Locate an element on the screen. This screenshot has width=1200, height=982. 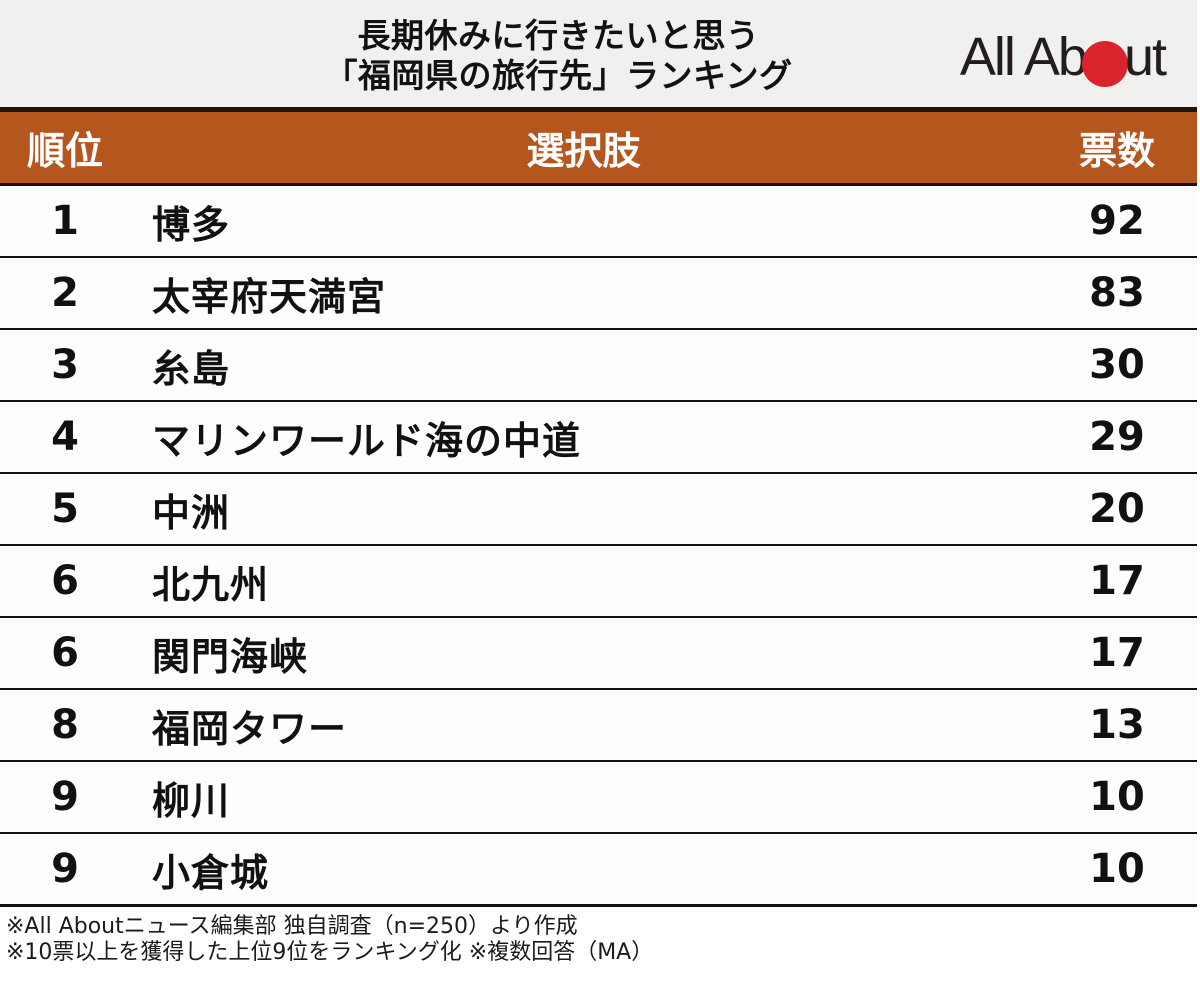
page-title-line2: 「福岡県の旅行先」ランキング is located at coordinates (558, 75).